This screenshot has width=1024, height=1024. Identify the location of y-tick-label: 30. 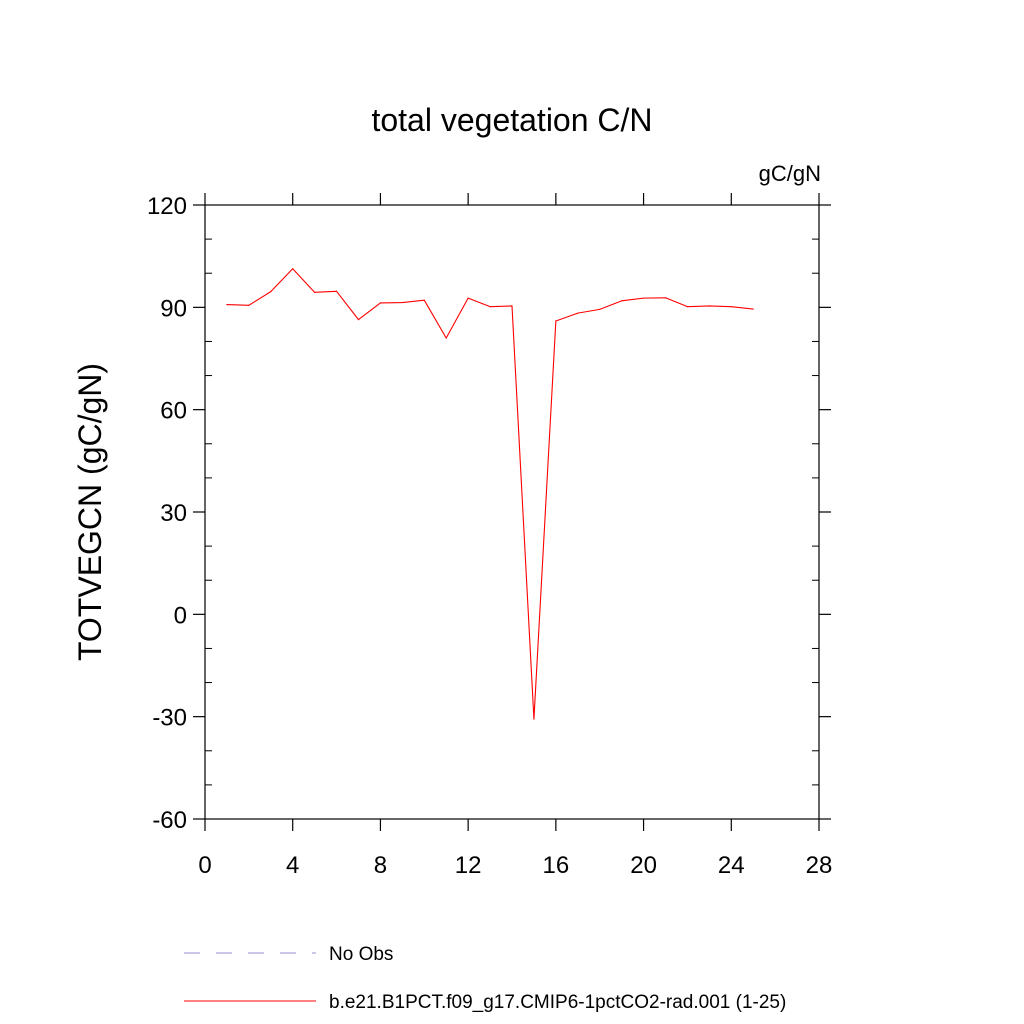
(173, 513).